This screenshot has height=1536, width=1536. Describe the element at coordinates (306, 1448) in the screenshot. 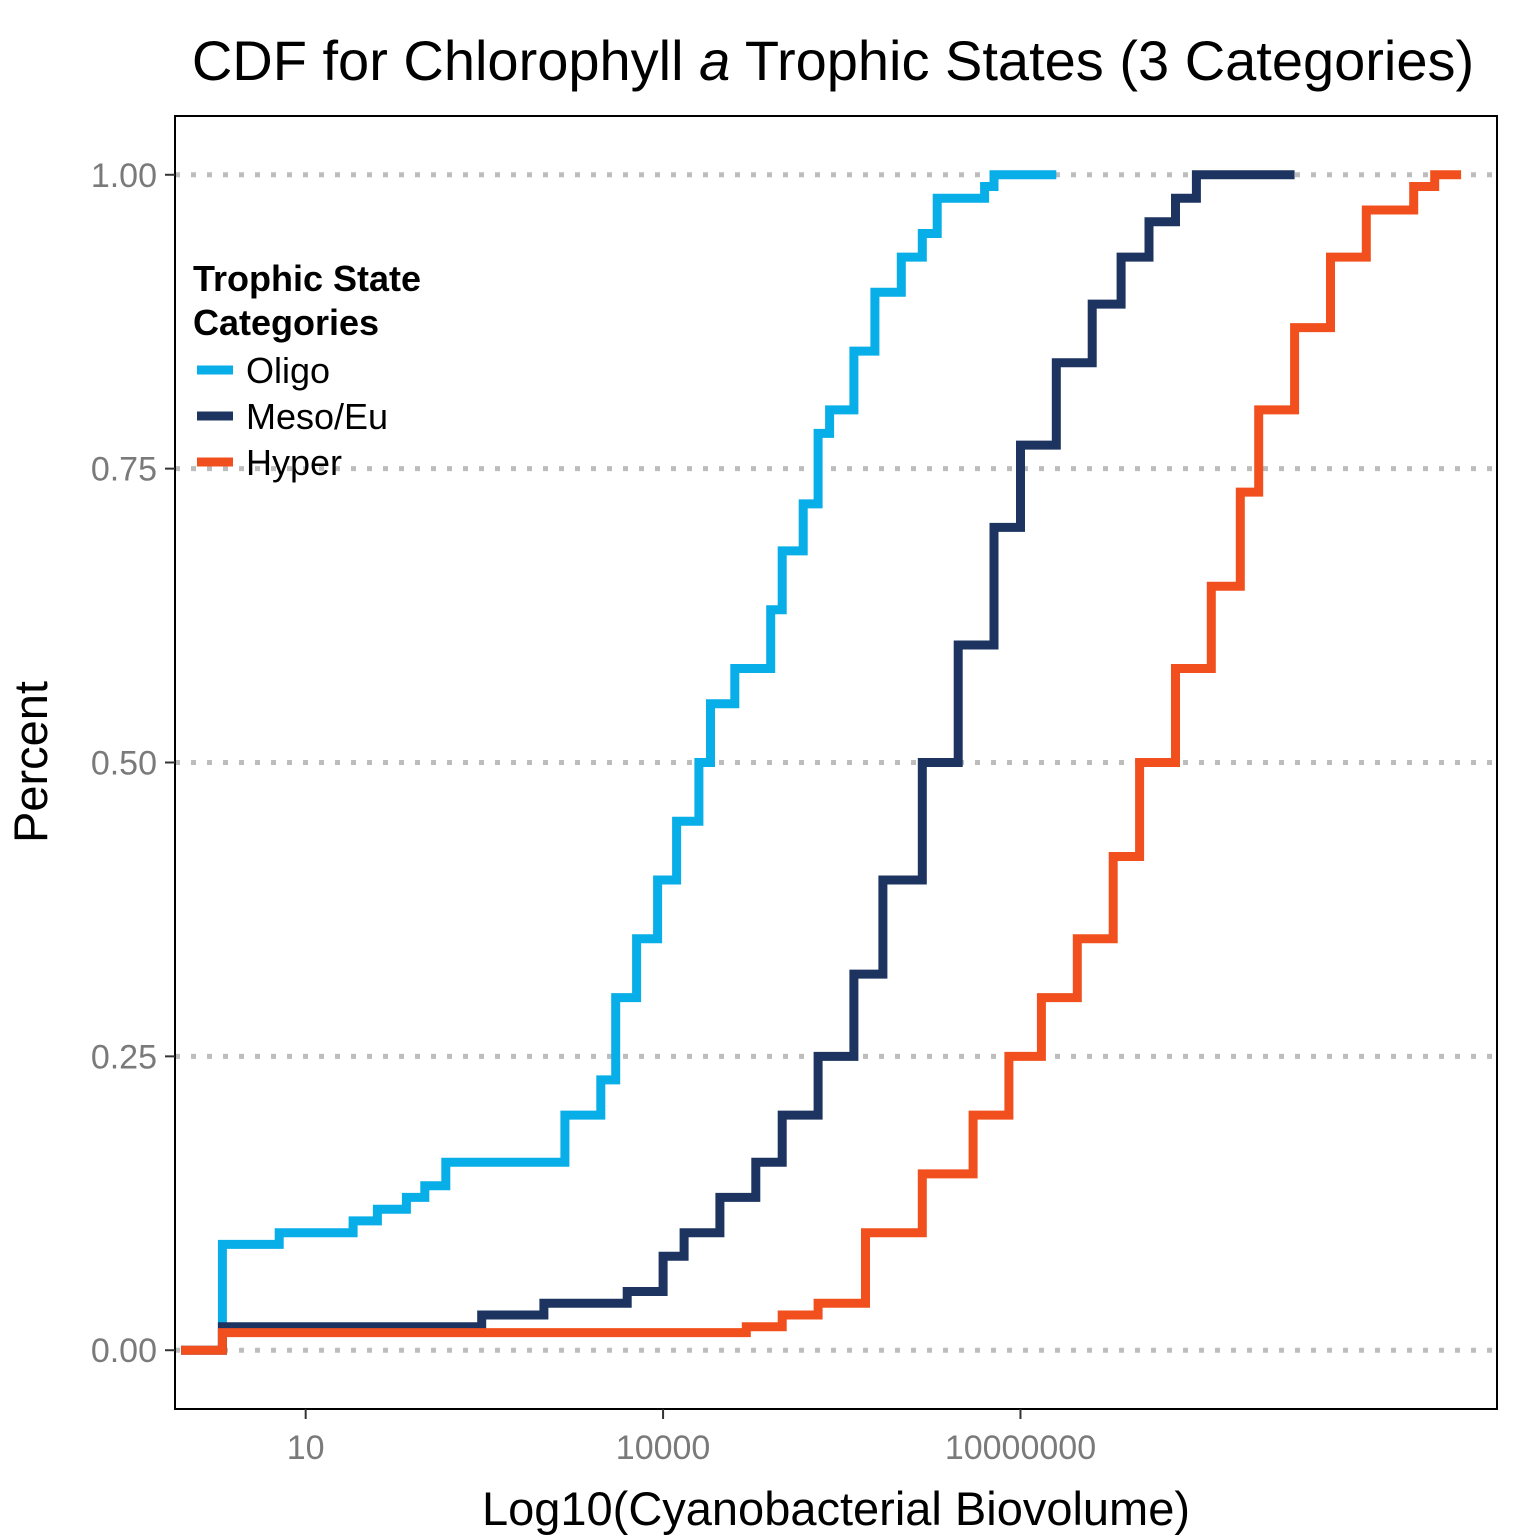

I see `x-tick-label-0: 10` at that location.